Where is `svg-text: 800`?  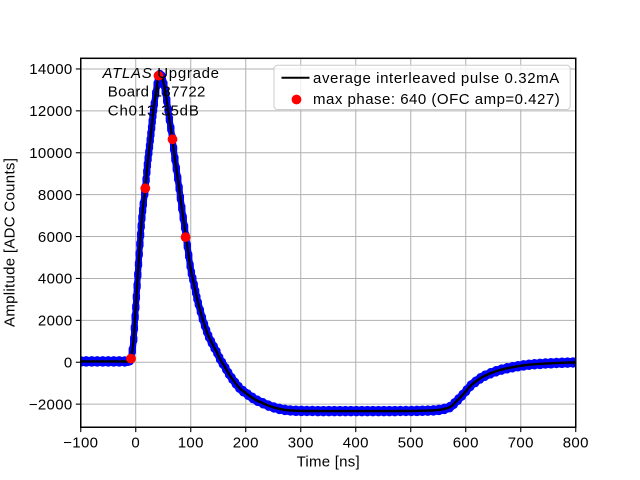
svg-text: 800 is located at coordinates (576, 442).